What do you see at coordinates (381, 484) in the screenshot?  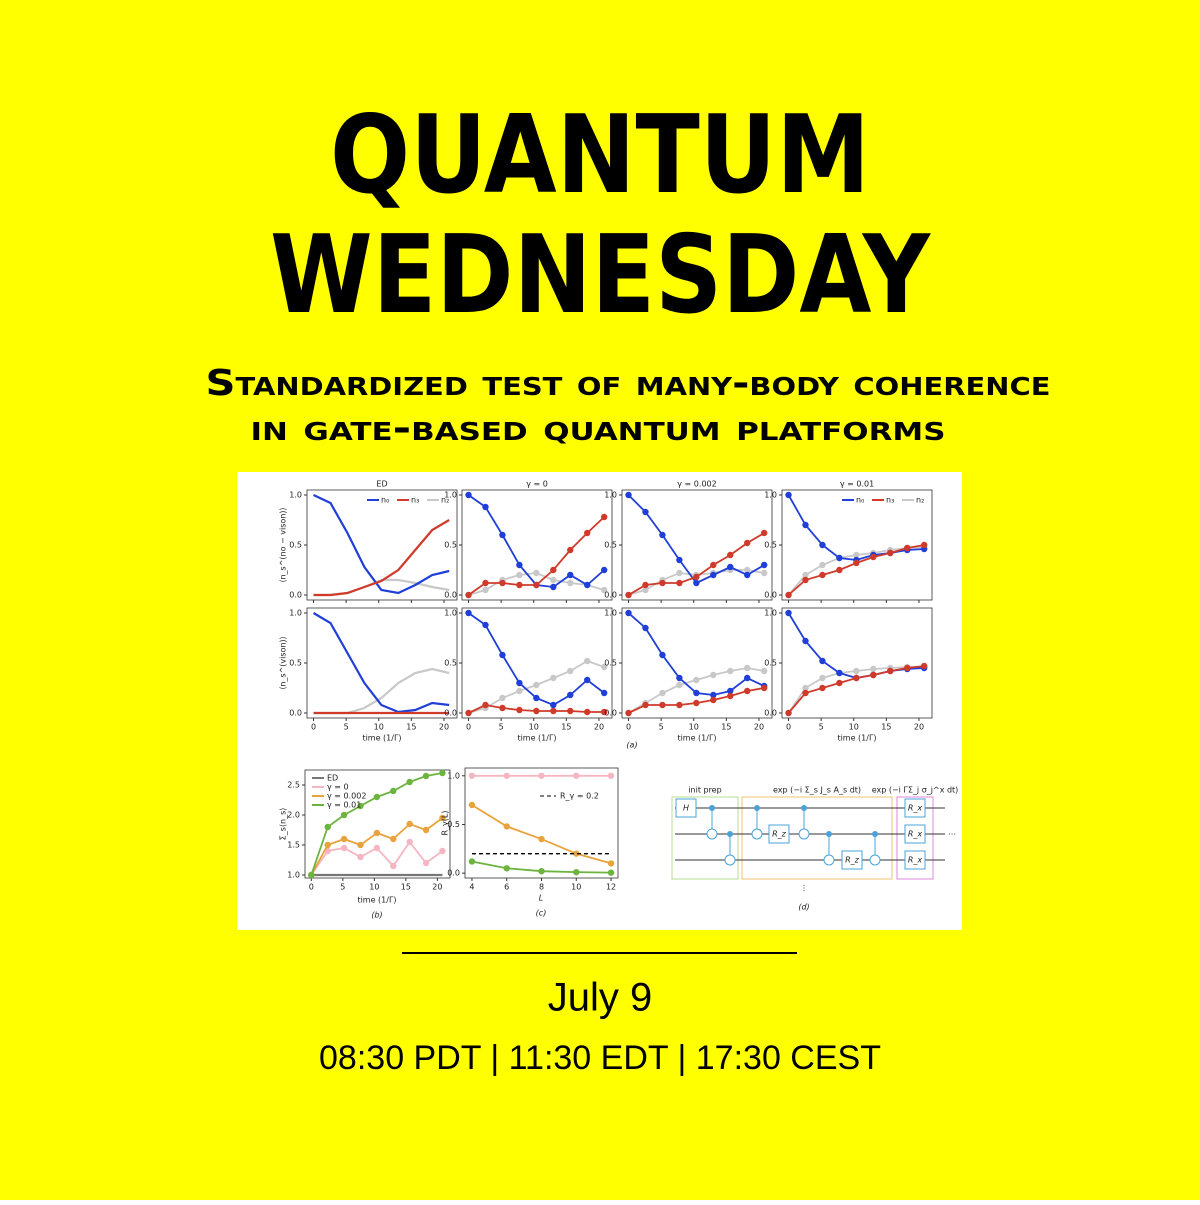 I see `panel-title: ED` at bounding box center [381, 484].